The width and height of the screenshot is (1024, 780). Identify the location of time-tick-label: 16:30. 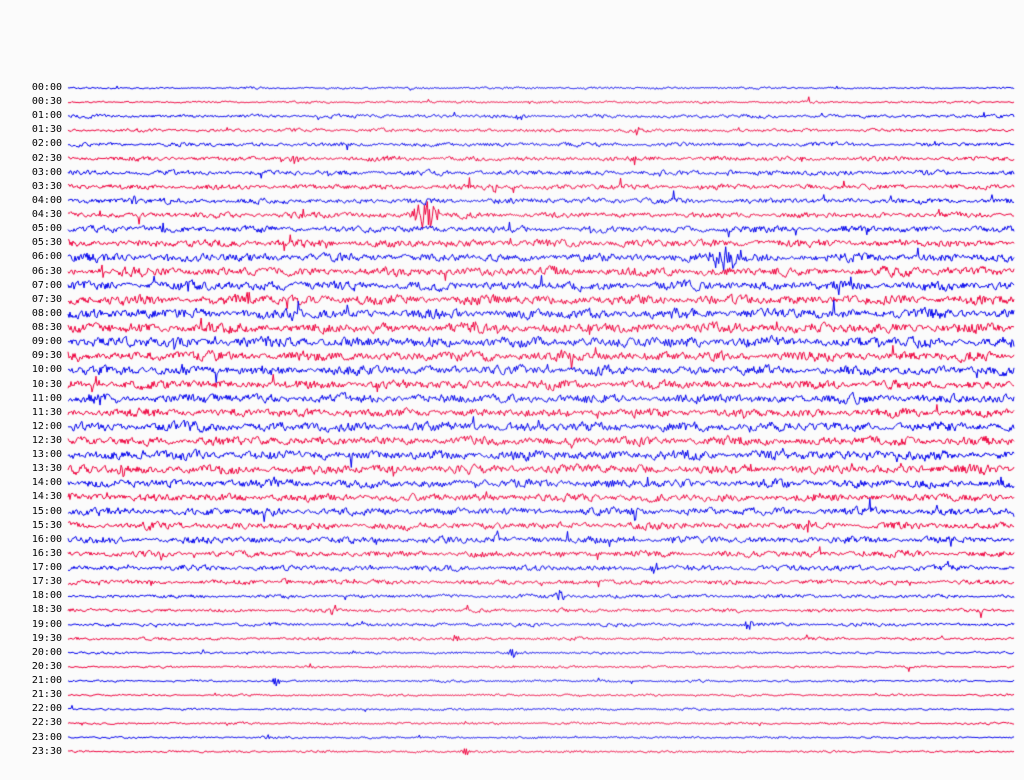
(46, 553).